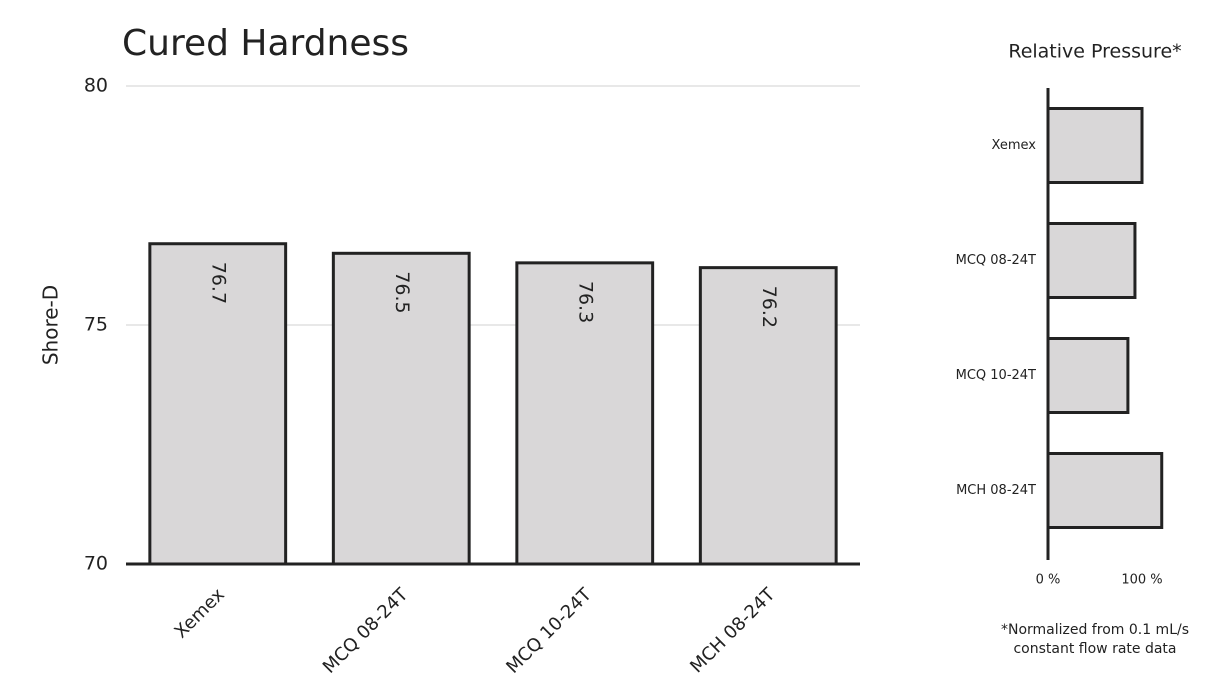 This screenshot has width=1228, height=700. Describe the element at coordinates (265, 43) in the screenshot. I see `chart-title: Cured Hardness` at that location.